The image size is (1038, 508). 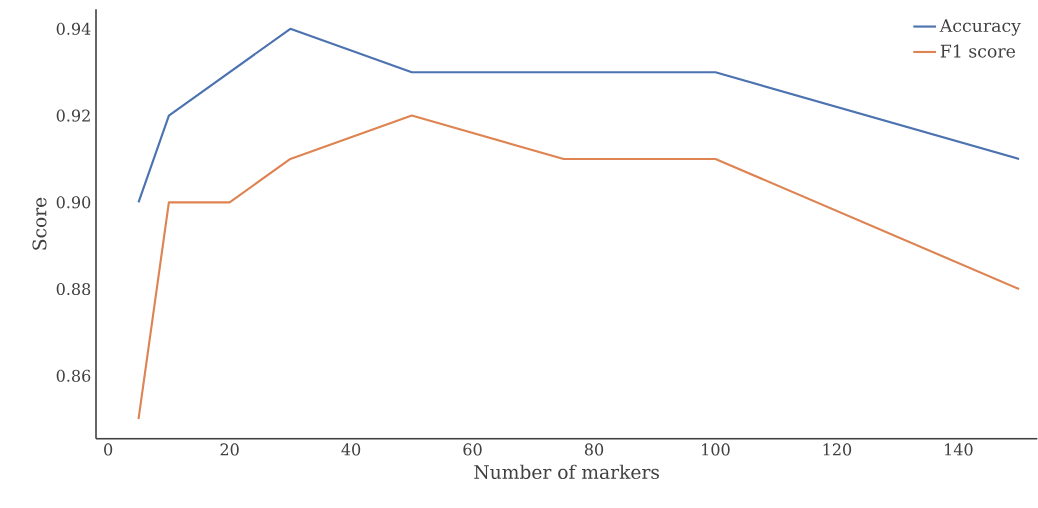 I want to click on y-tick-label: 0.94, so click(x=73, y=28).